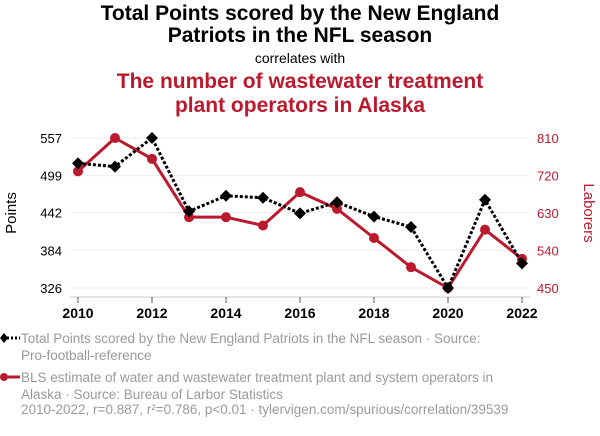  I want to click on x-tick-label: 2012, so click(151, 313).